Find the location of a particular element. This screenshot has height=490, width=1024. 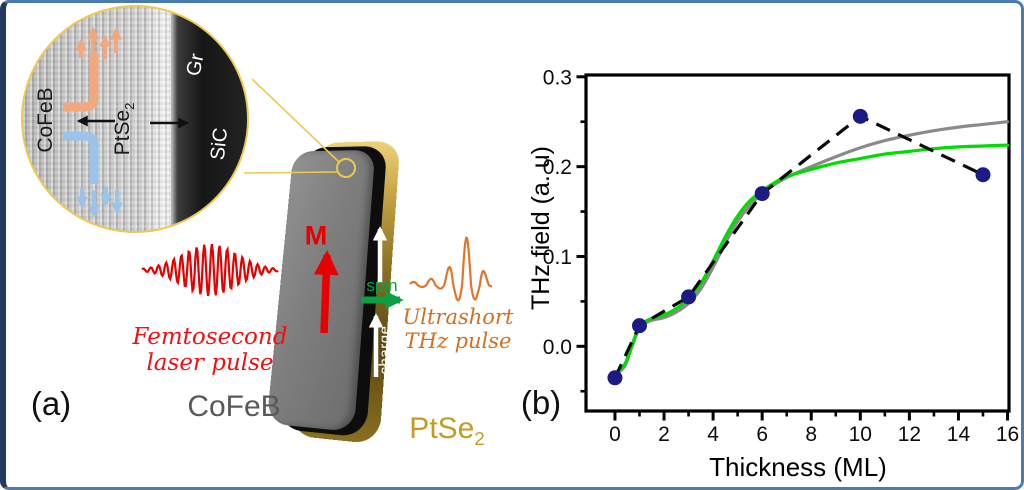

y-tick-label: 0.2 is located at coordinates (557, 167).